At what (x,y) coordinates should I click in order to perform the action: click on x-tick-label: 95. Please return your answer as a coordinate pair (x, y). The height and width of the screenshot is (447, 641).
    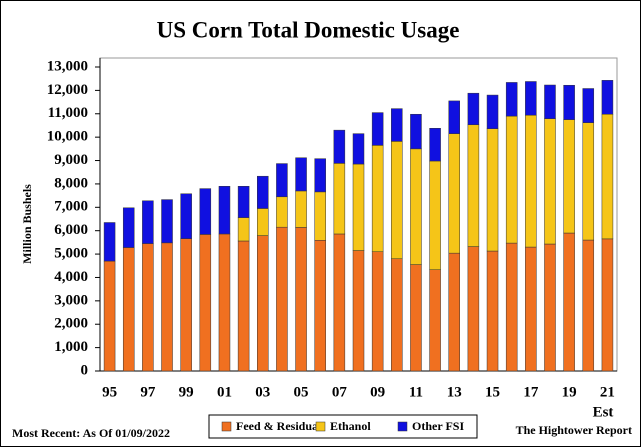
    Looking at the image, I should click on (109, 392).